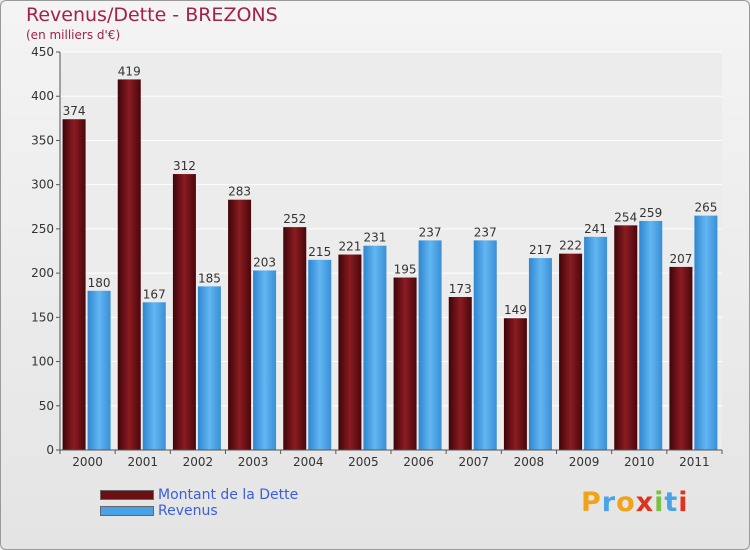 The height and width of the screenshot is (550, 750). I want to click on value-label-debt: 254, so click(625, 217).